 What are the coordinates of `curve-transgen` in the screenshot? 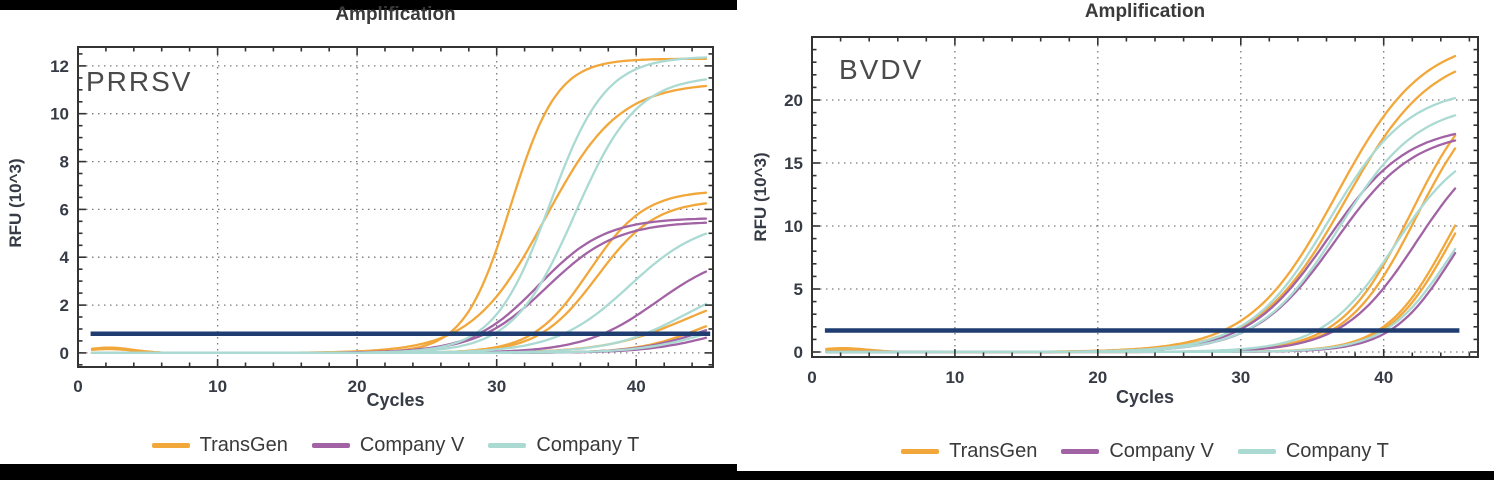 It's located at (399, 278).